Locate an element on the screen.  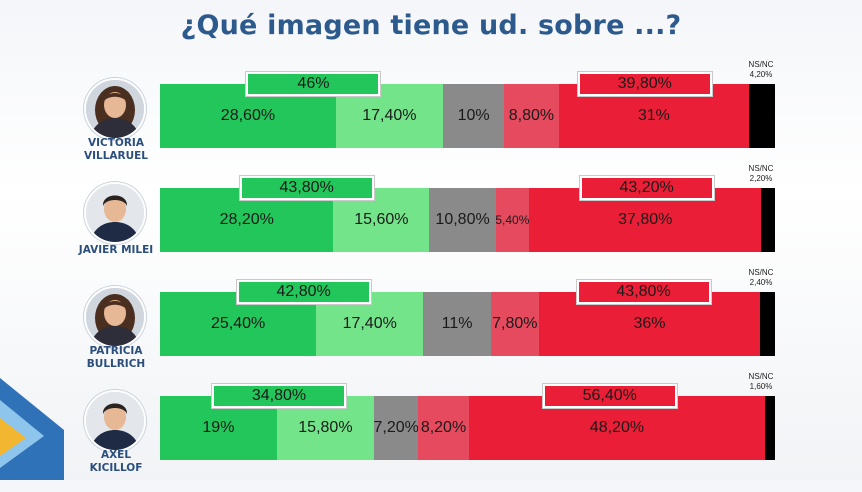
nsnc-value: 4,20% is located at coordinates (761, 74).